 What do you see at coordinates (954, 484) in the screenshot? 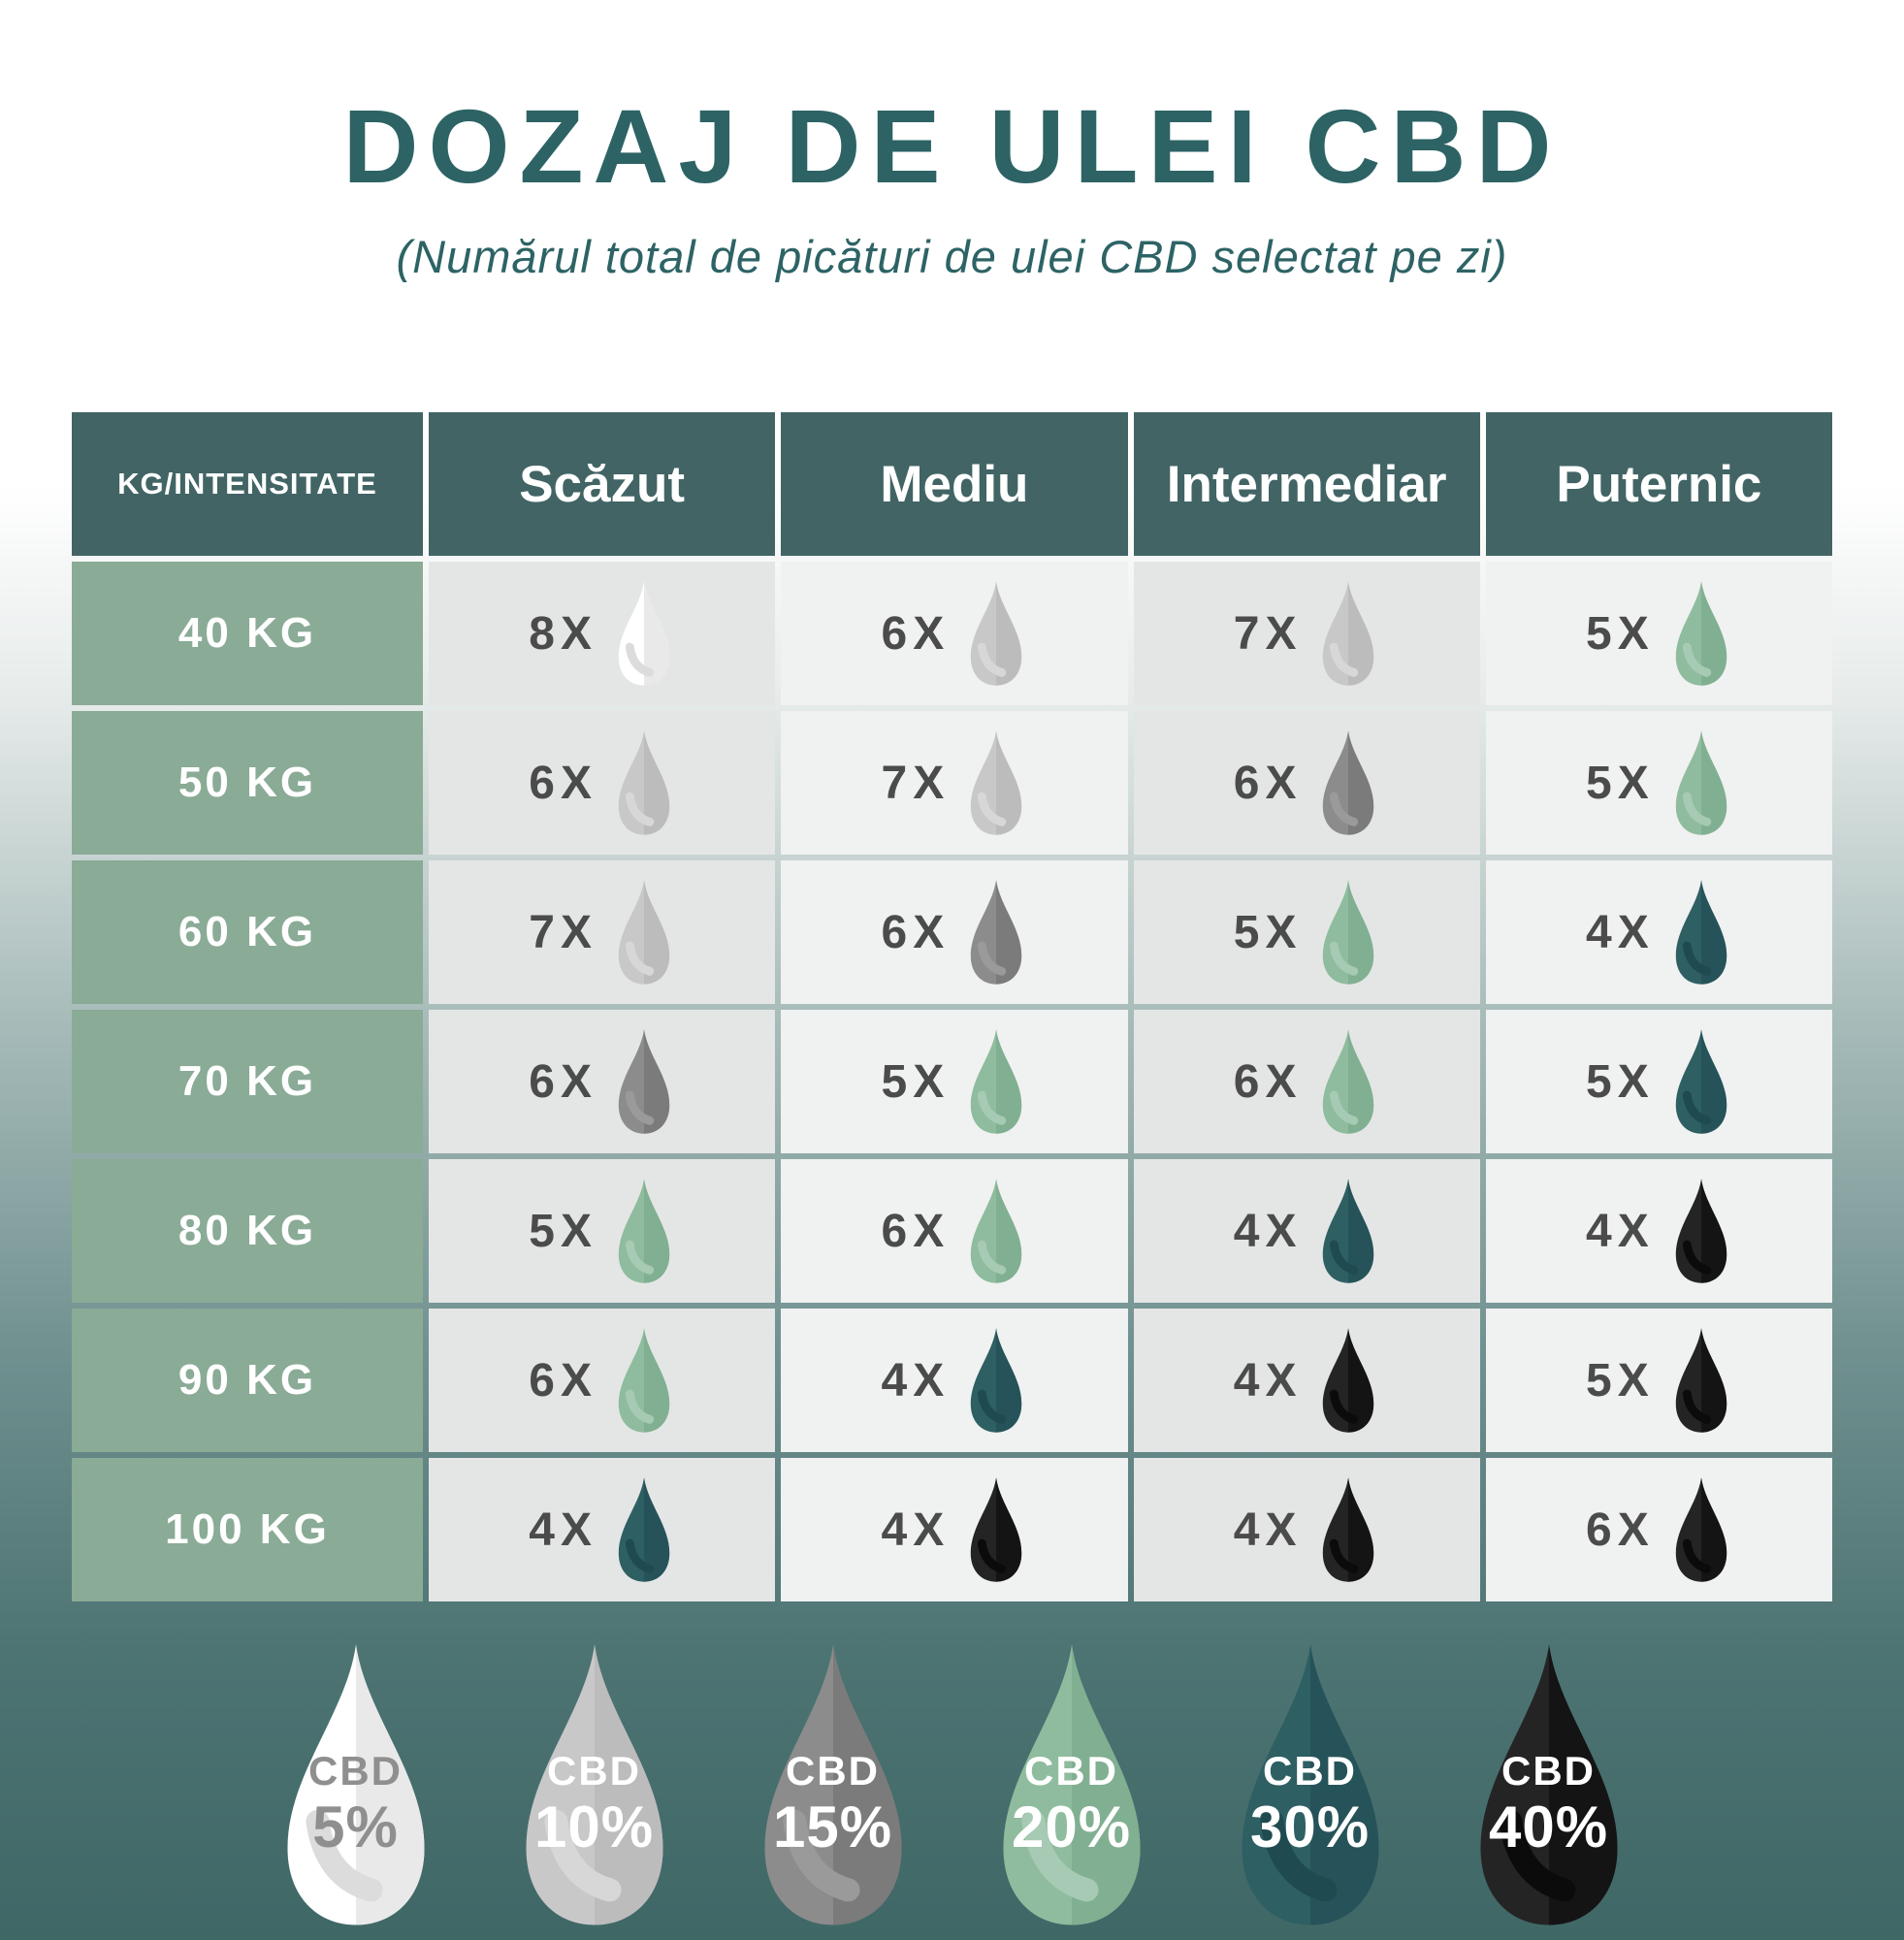
I see `col-header-mediu: Mediu` at bounding box center [954, 484].